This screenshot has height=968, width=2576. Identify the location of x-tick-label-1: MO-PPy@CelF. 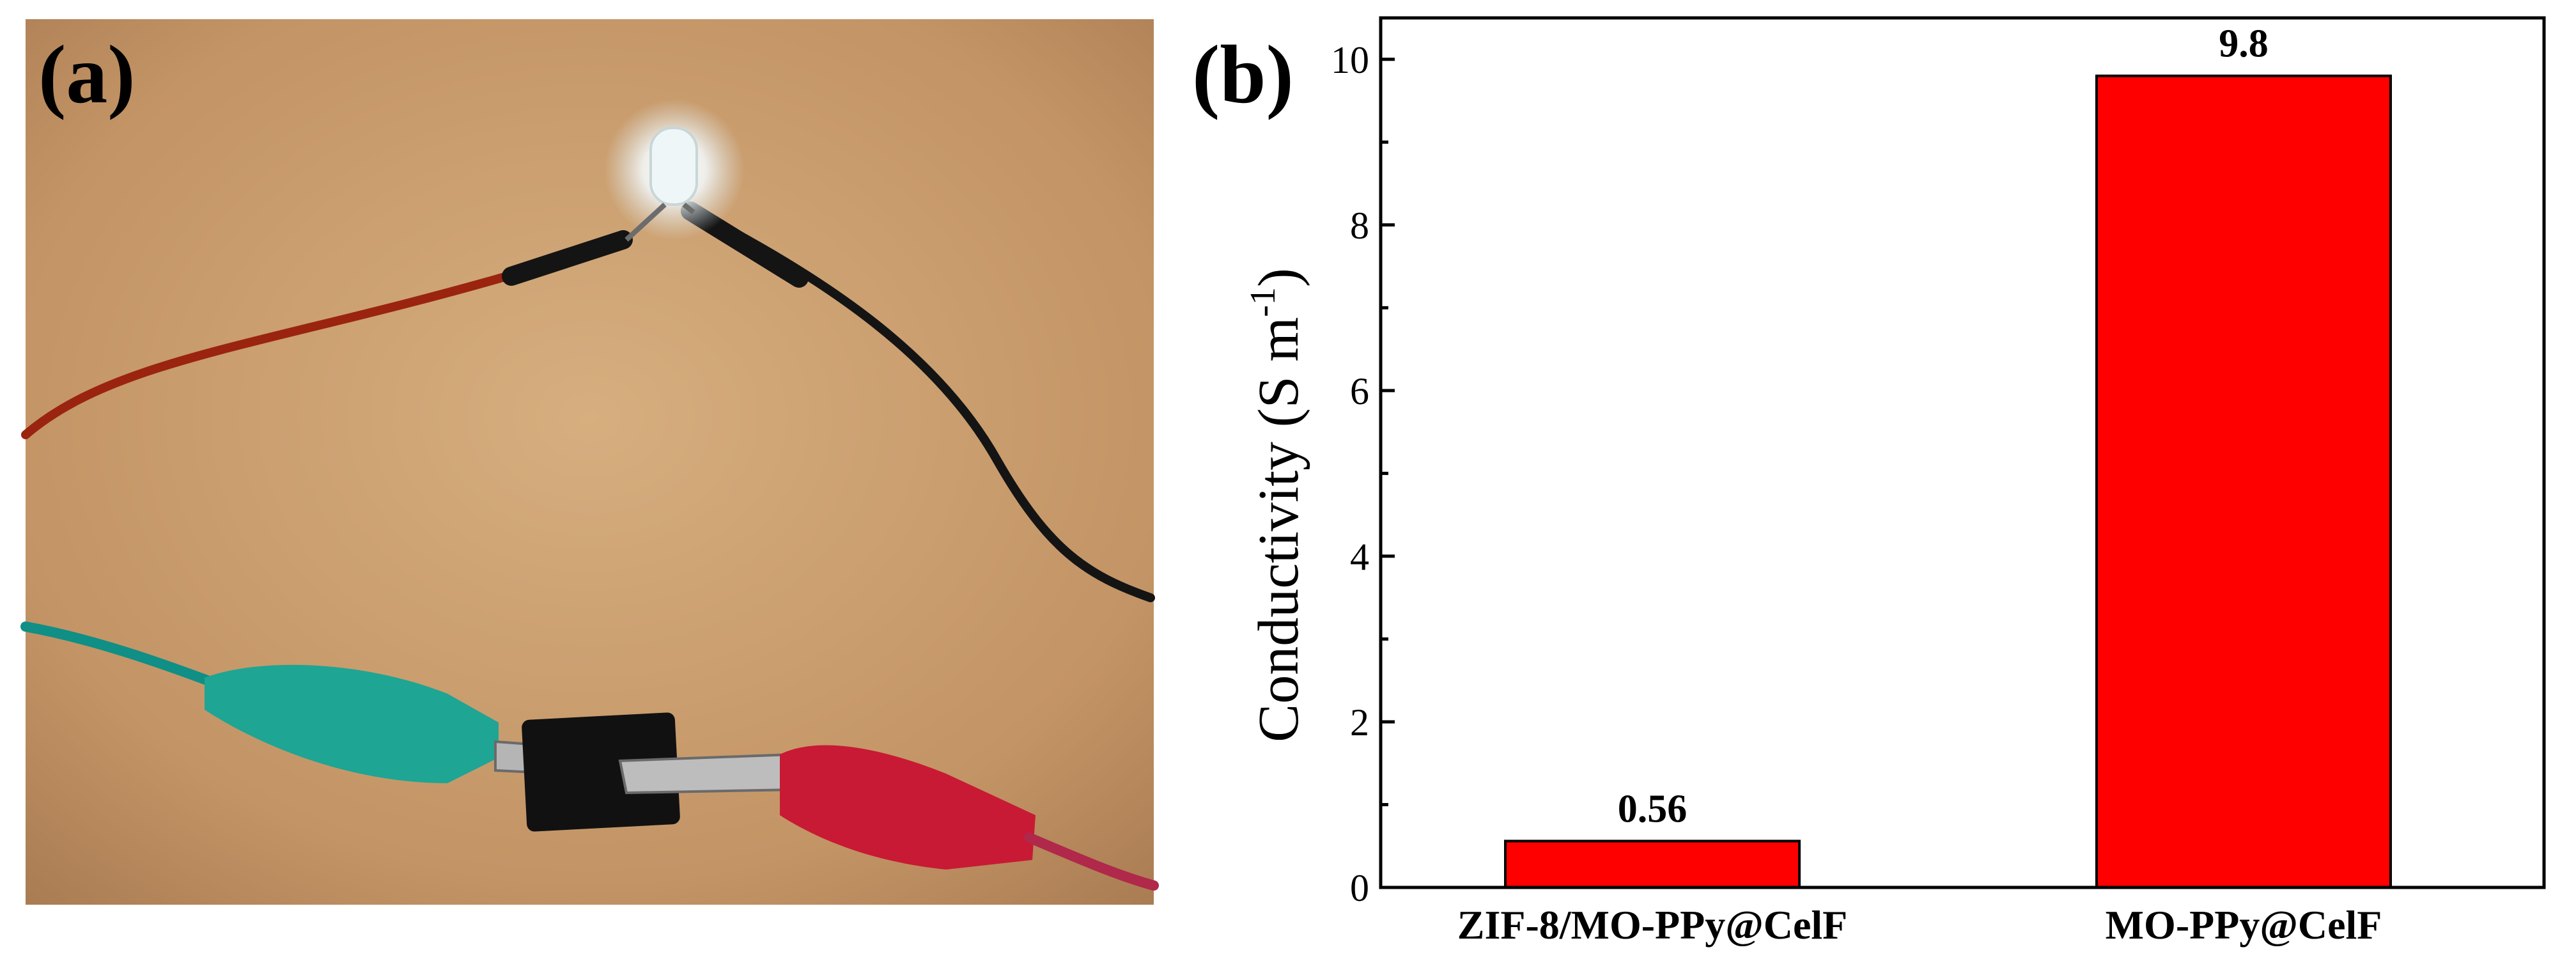
(2244, 925).